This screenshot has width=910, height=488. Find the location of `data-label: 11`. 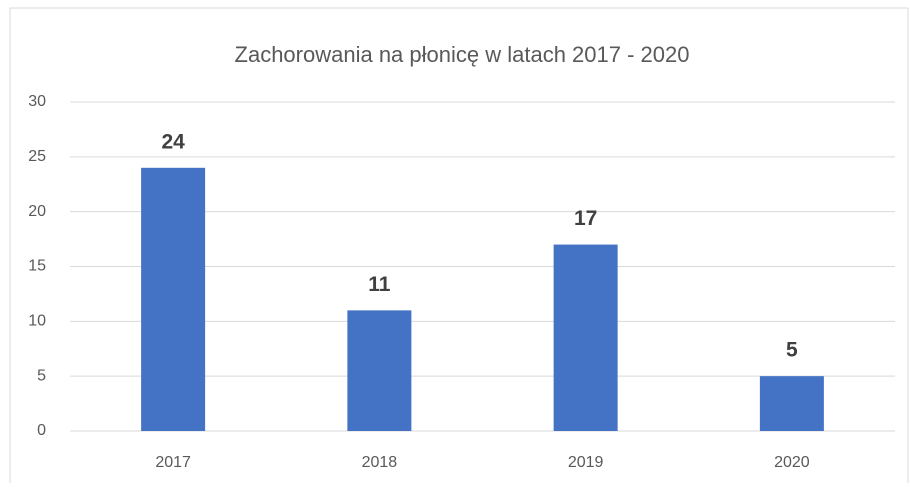

data-label: 11 is located at coordinates (379, 284).